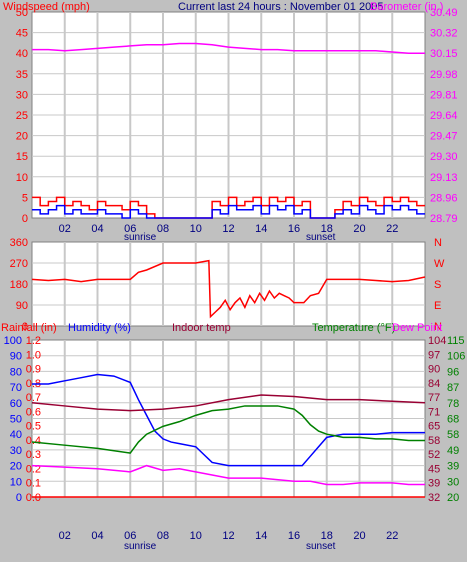 The height and width of the screenshot is (562, 467). Describe the element at coordinates (392, 229) in the screenshot. I see `x-tick-label: 22` at that location.